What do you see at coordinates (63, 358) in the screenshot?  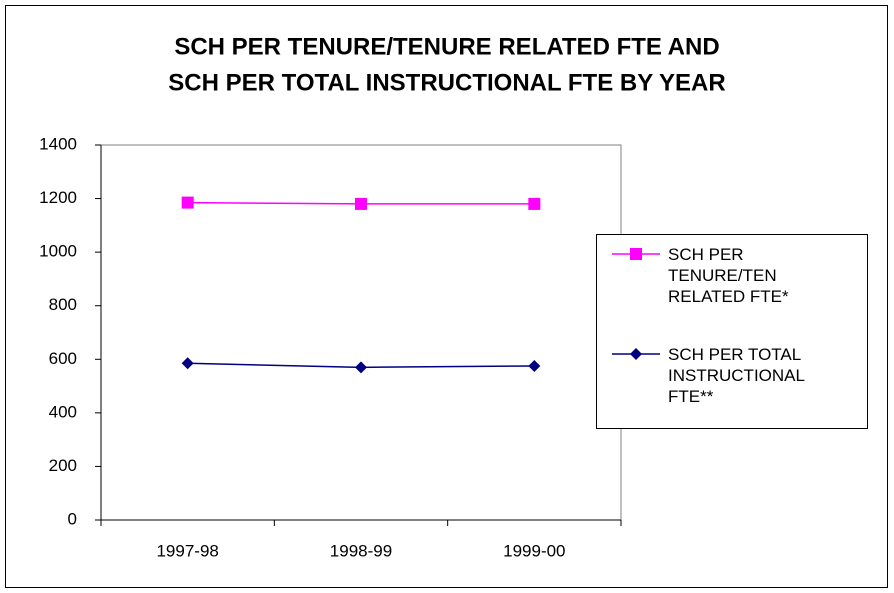 I see `y-tick-label: 600` at bounding box center [63, 358].